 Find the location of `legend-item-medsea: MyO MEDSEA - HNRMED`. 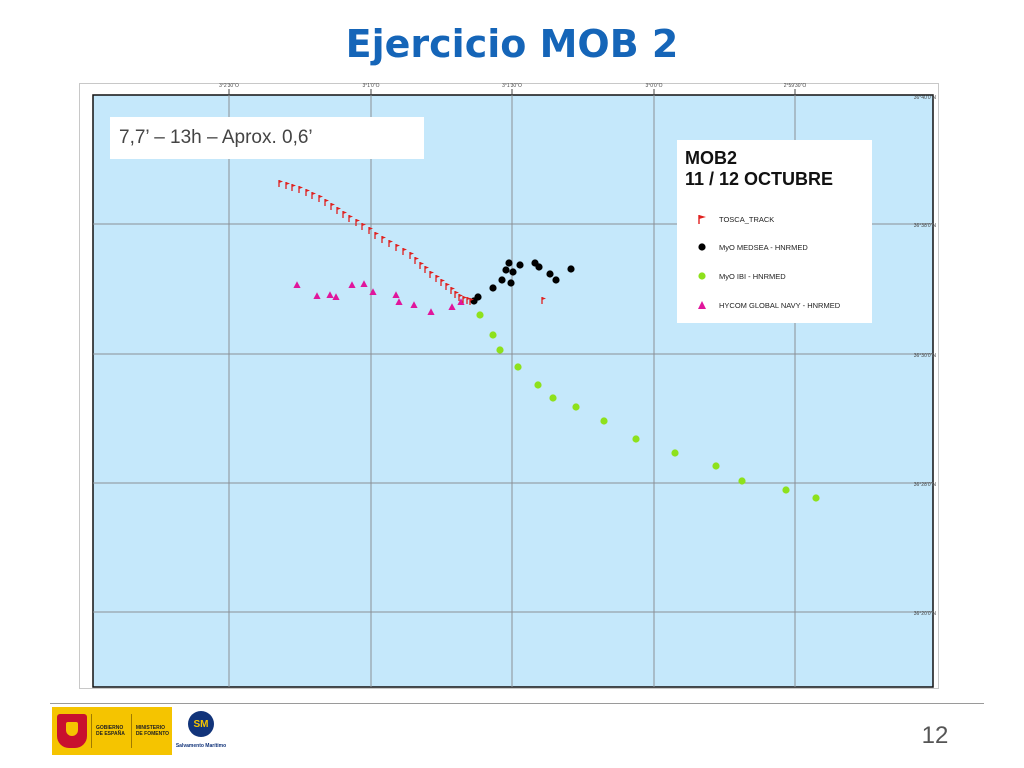

legend-item-medsea: MyO MEDSEA - HNRMED is located at coordinates (752, 247).